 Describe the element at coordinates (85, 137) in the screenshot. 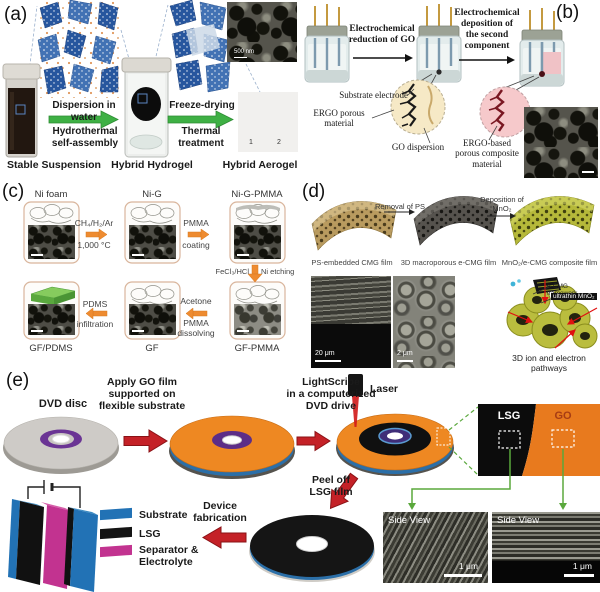

I see `step-hydrothermal: Hydrothermal self-assembly` at that location.